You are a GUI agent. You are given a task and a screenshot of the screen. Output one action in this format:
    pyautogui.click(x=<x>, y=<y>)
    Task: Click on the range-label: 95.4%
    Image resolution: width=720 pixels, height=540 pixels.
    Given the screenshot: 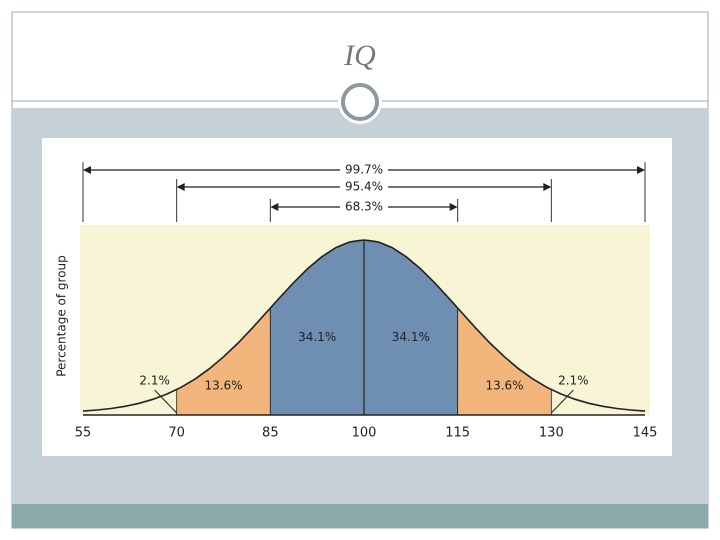 What is the action you would take?
    pyautogui.click(x=364, y=187)
    